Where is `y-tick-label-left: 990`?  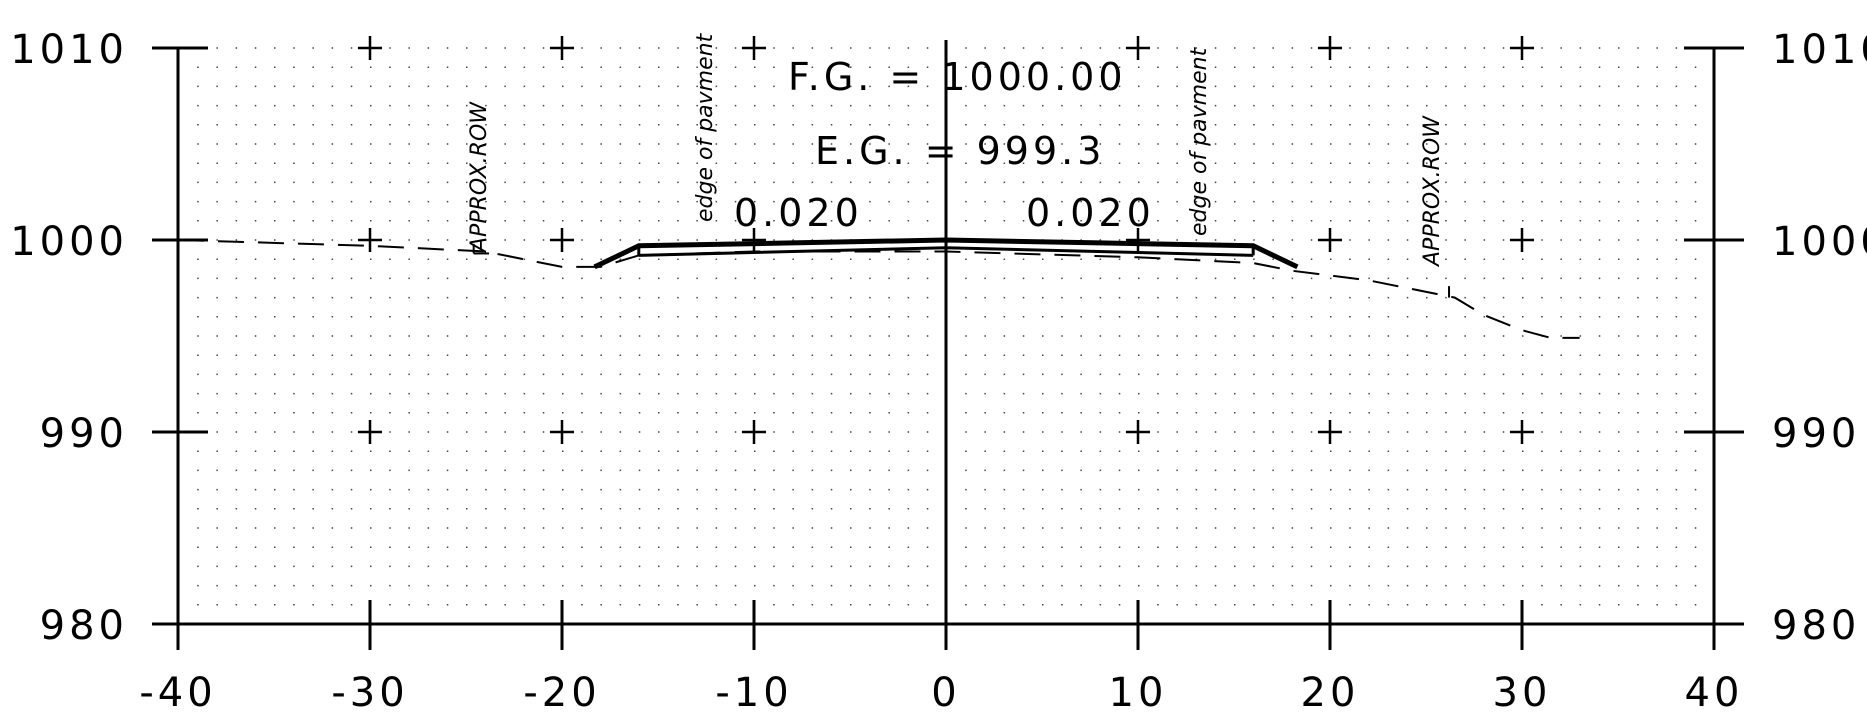 y-tick-label-left: 990 is located at coordinates (84, 434).